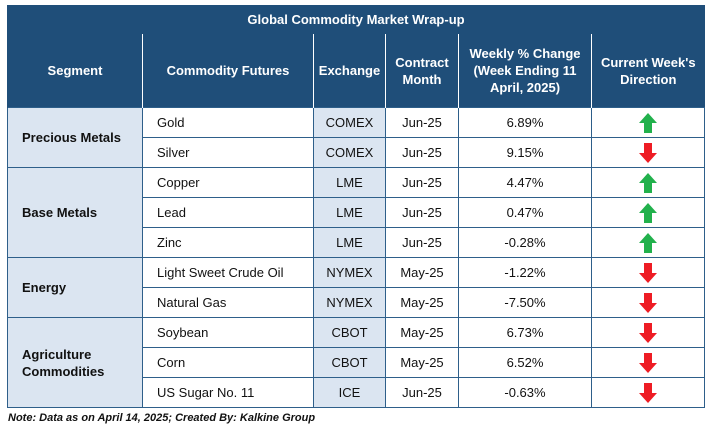 The width and height of the screenshot is (720, 430). I want to click on change-cell: 6.52%, so click(525, 362).